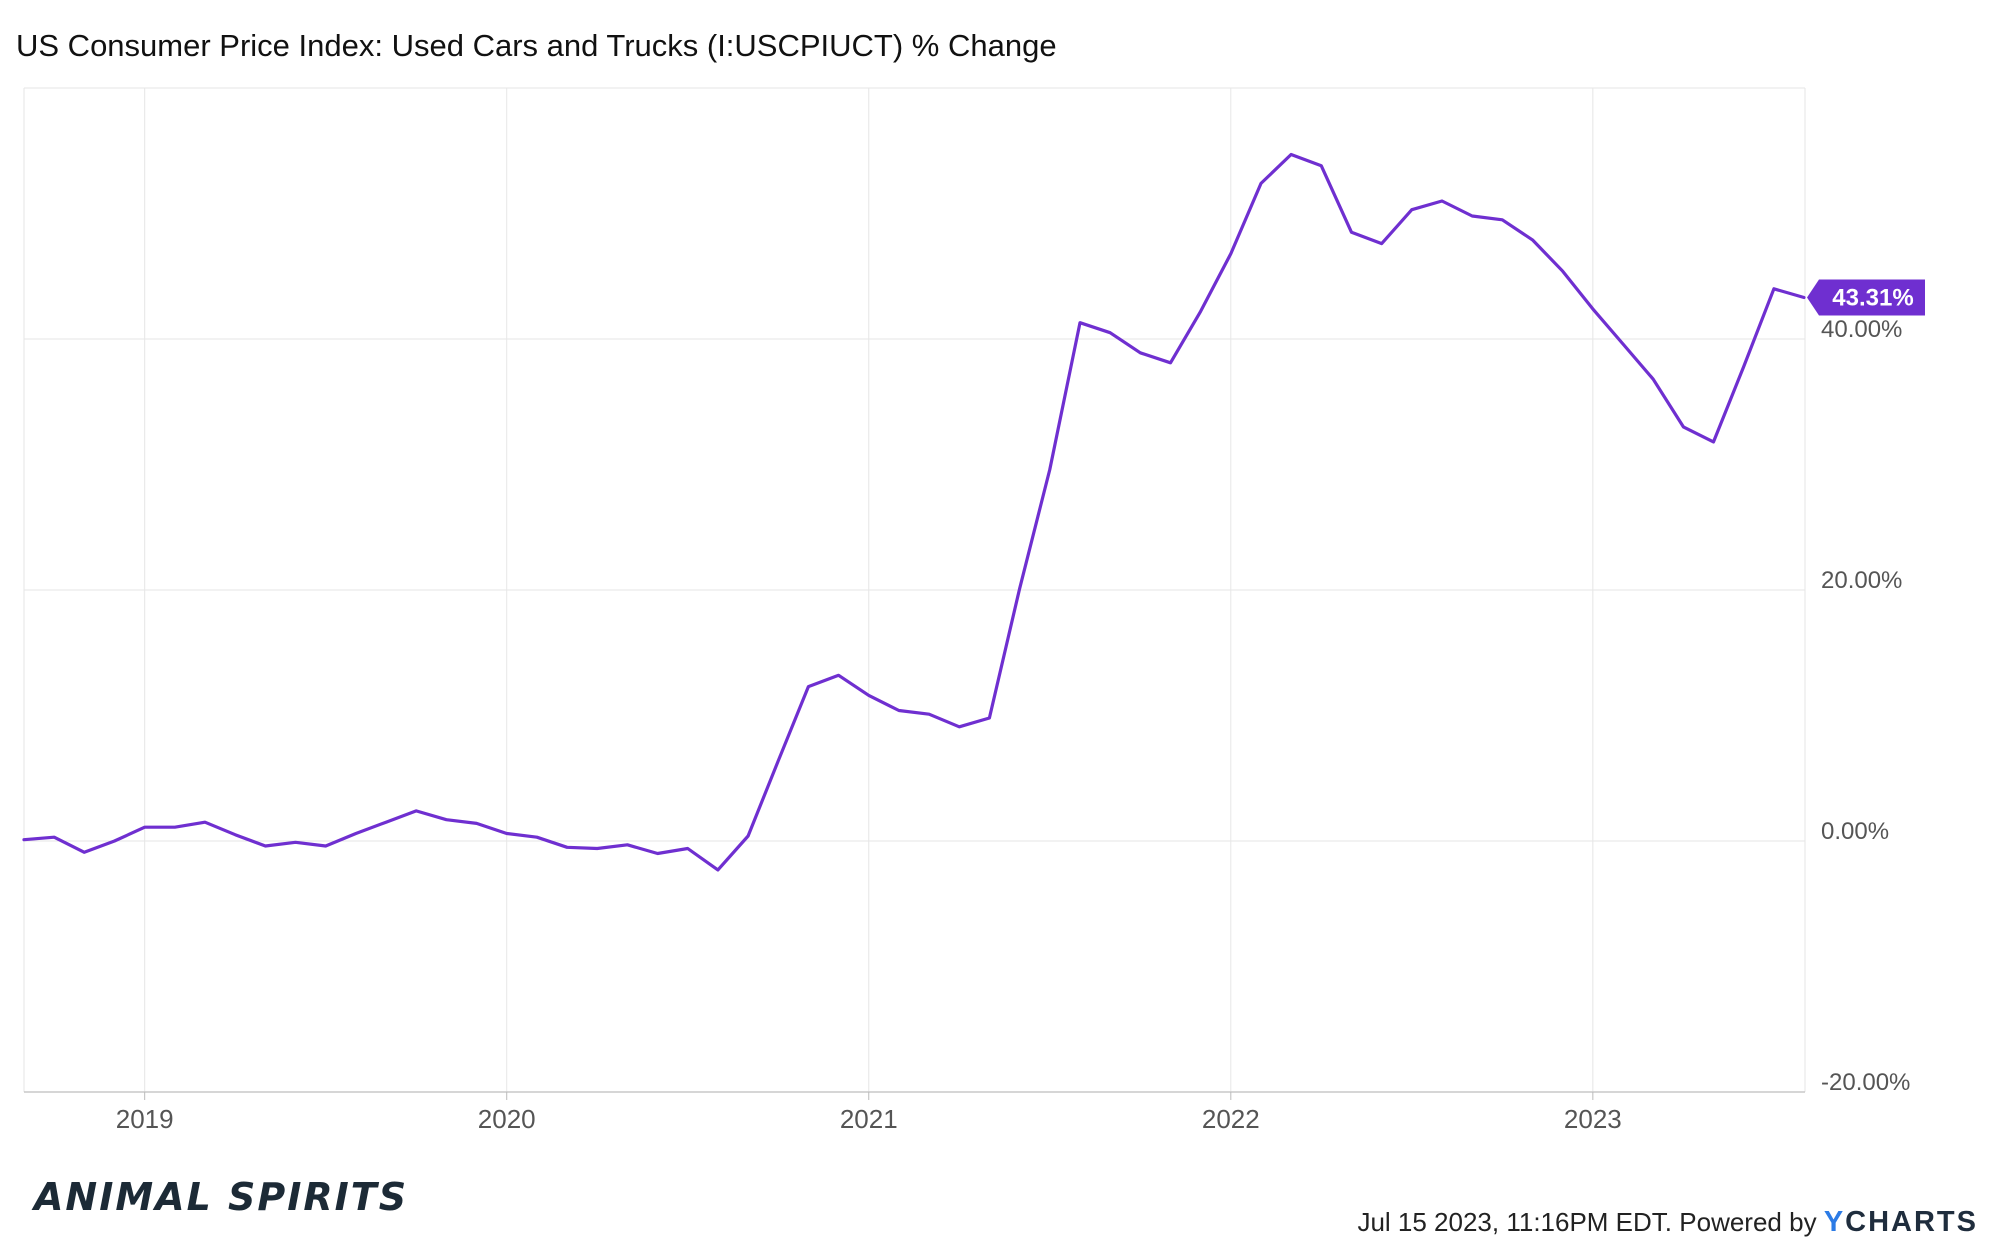 This screenshot has height=1253, width=2000. I want to click on last-value-badge: 43.31%, so click(1866, 297).